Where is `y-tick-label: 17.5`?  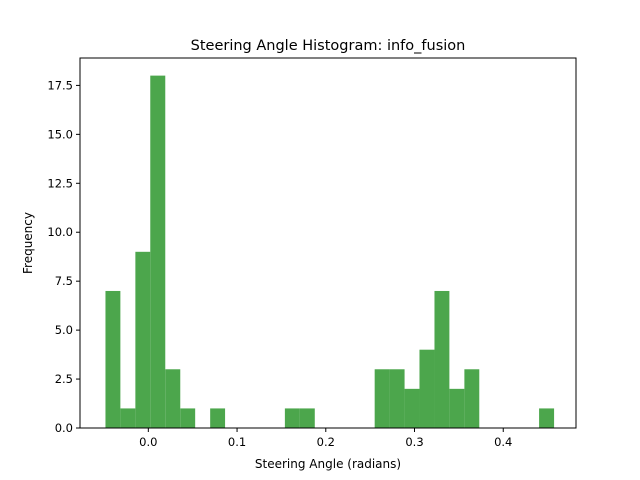
y-tick-label: 17.5 is located at coordinates (60, 85).